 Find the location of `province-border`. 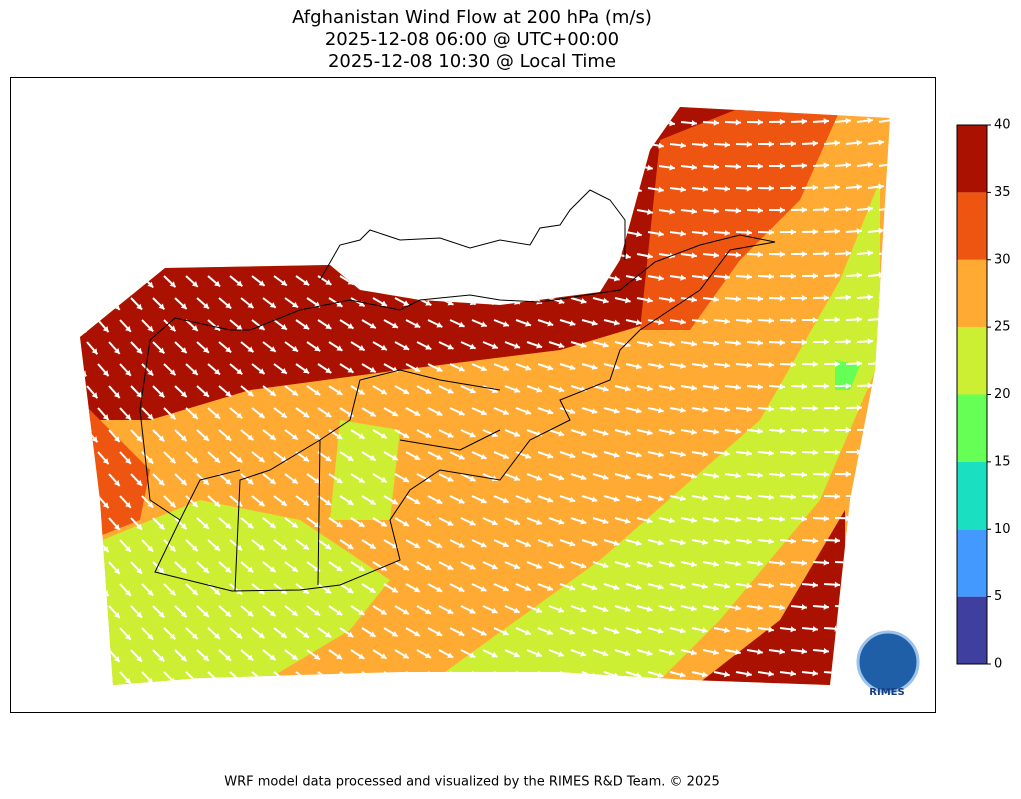

province-border is located at coordinates (340, 480).